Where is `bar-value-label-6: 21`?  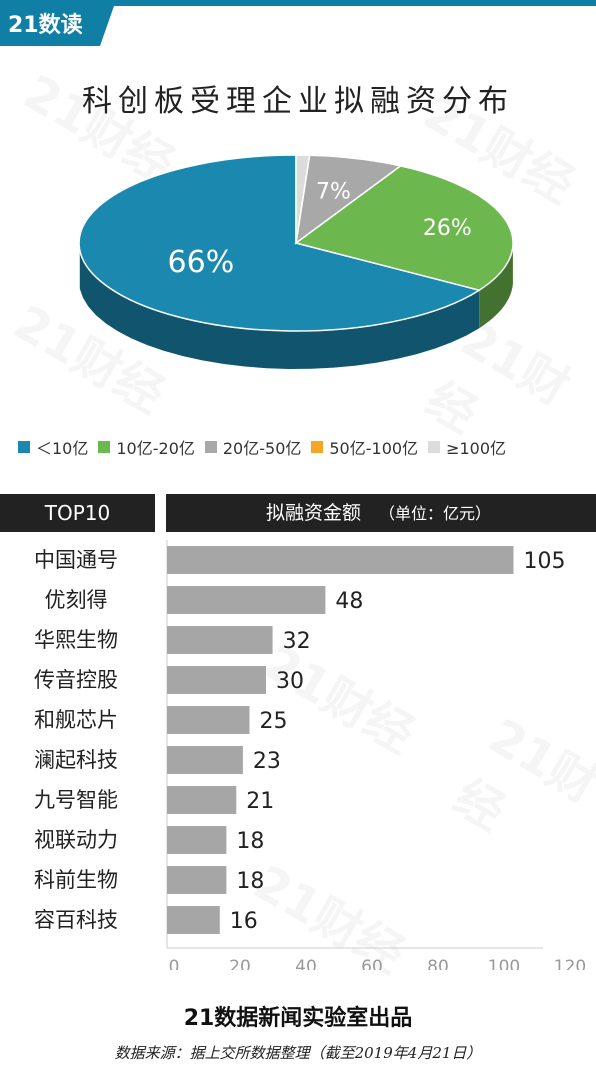 bar-value-label-6: 21 is located at coordinates (260, 801).